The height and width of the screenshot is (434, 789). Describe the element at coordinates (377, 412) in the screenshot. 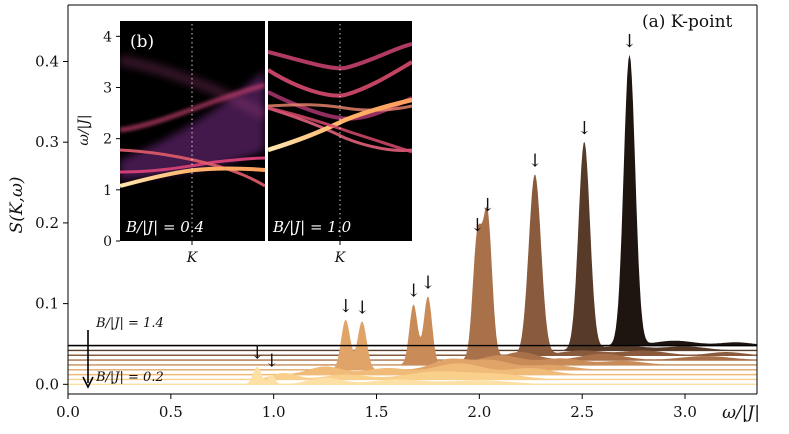

I see `x-tick-label: 1.5` at that location.